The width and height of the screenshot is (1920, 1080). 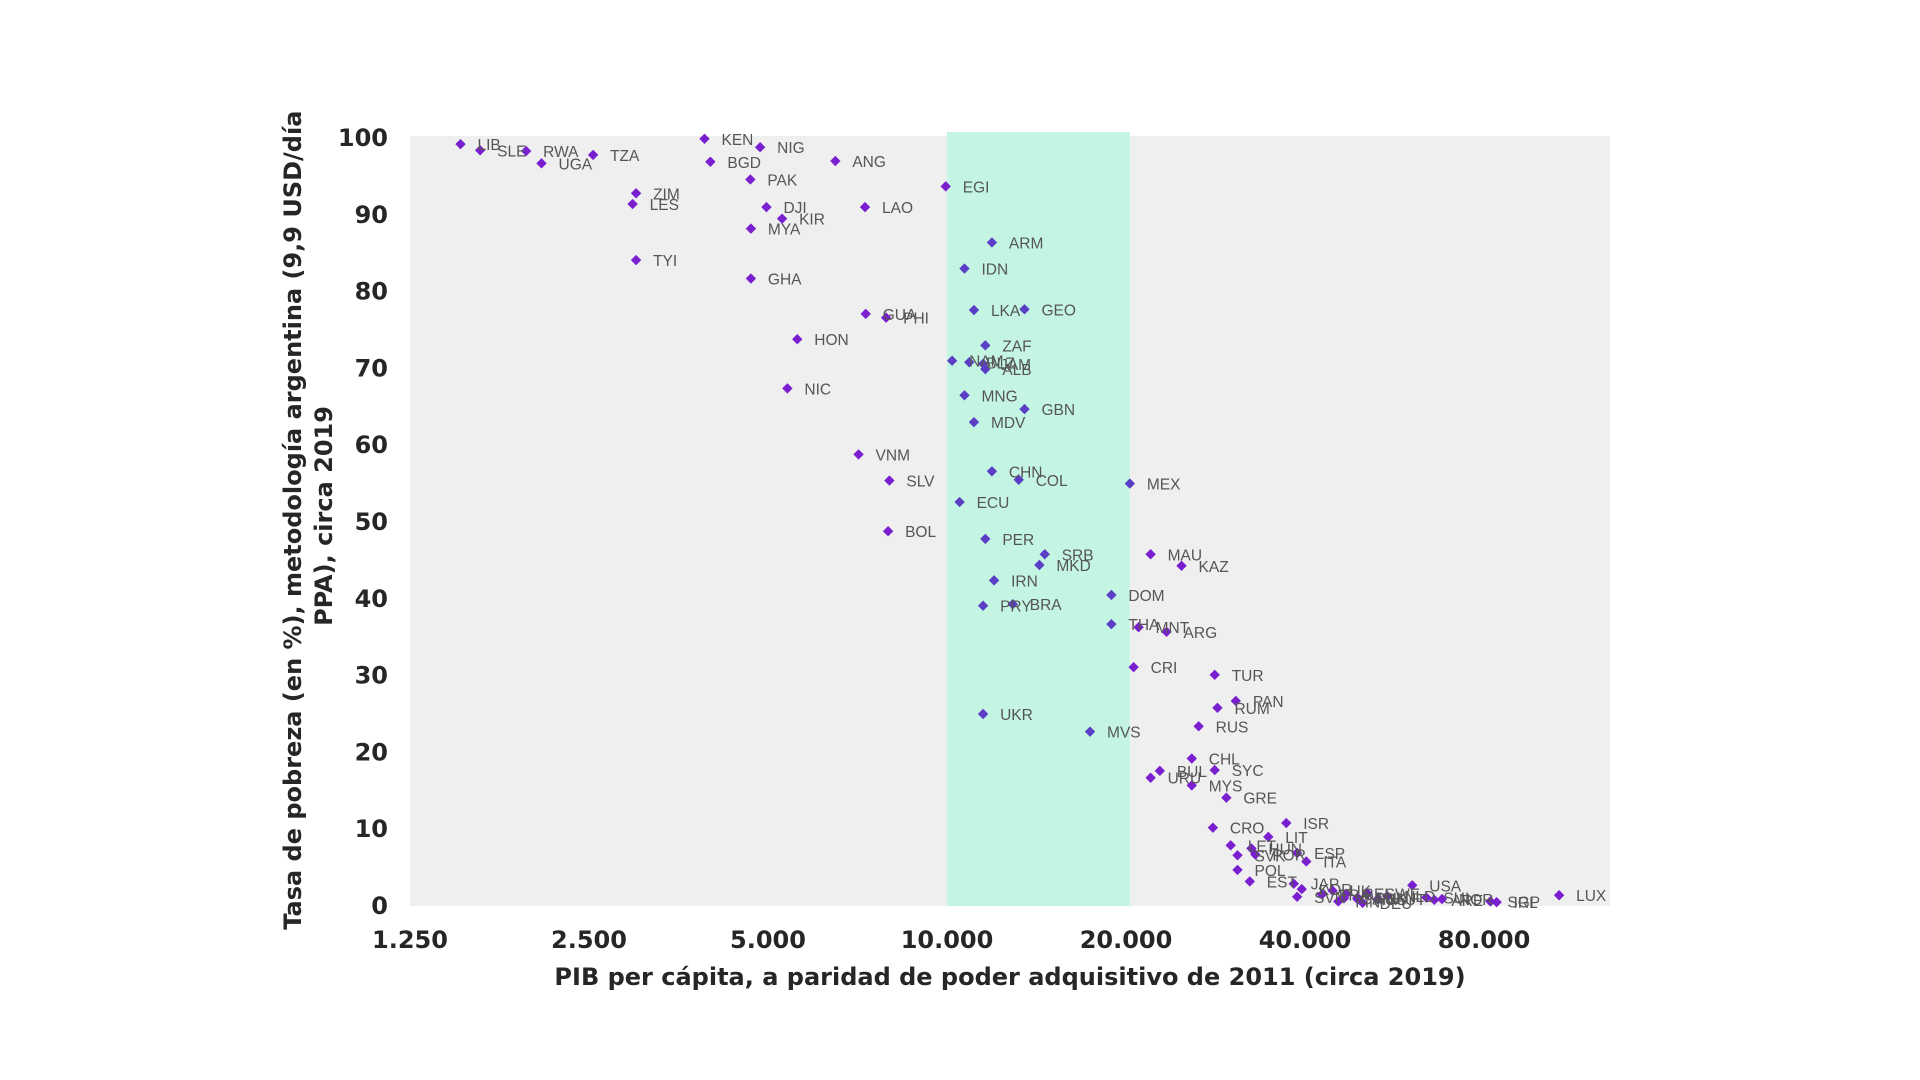 I want to click on data-point-les, so click(x=632, y=204).